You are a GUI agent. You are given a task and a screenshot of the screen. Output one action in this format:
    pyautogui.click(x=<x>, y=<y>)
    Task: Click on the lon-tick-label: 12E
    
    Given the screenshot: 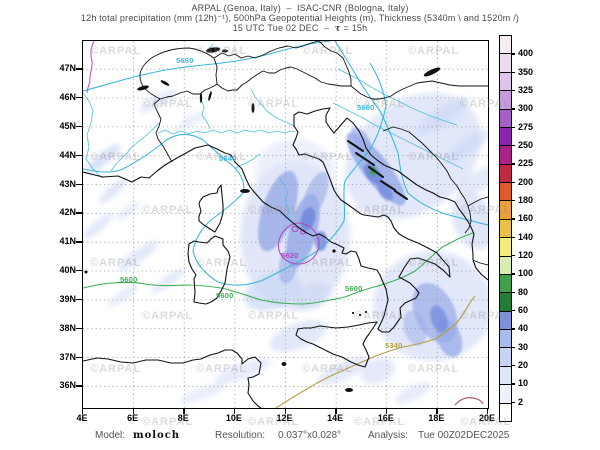 What is the action you would take?
    pyautogui.click(x=284, y=418)
    